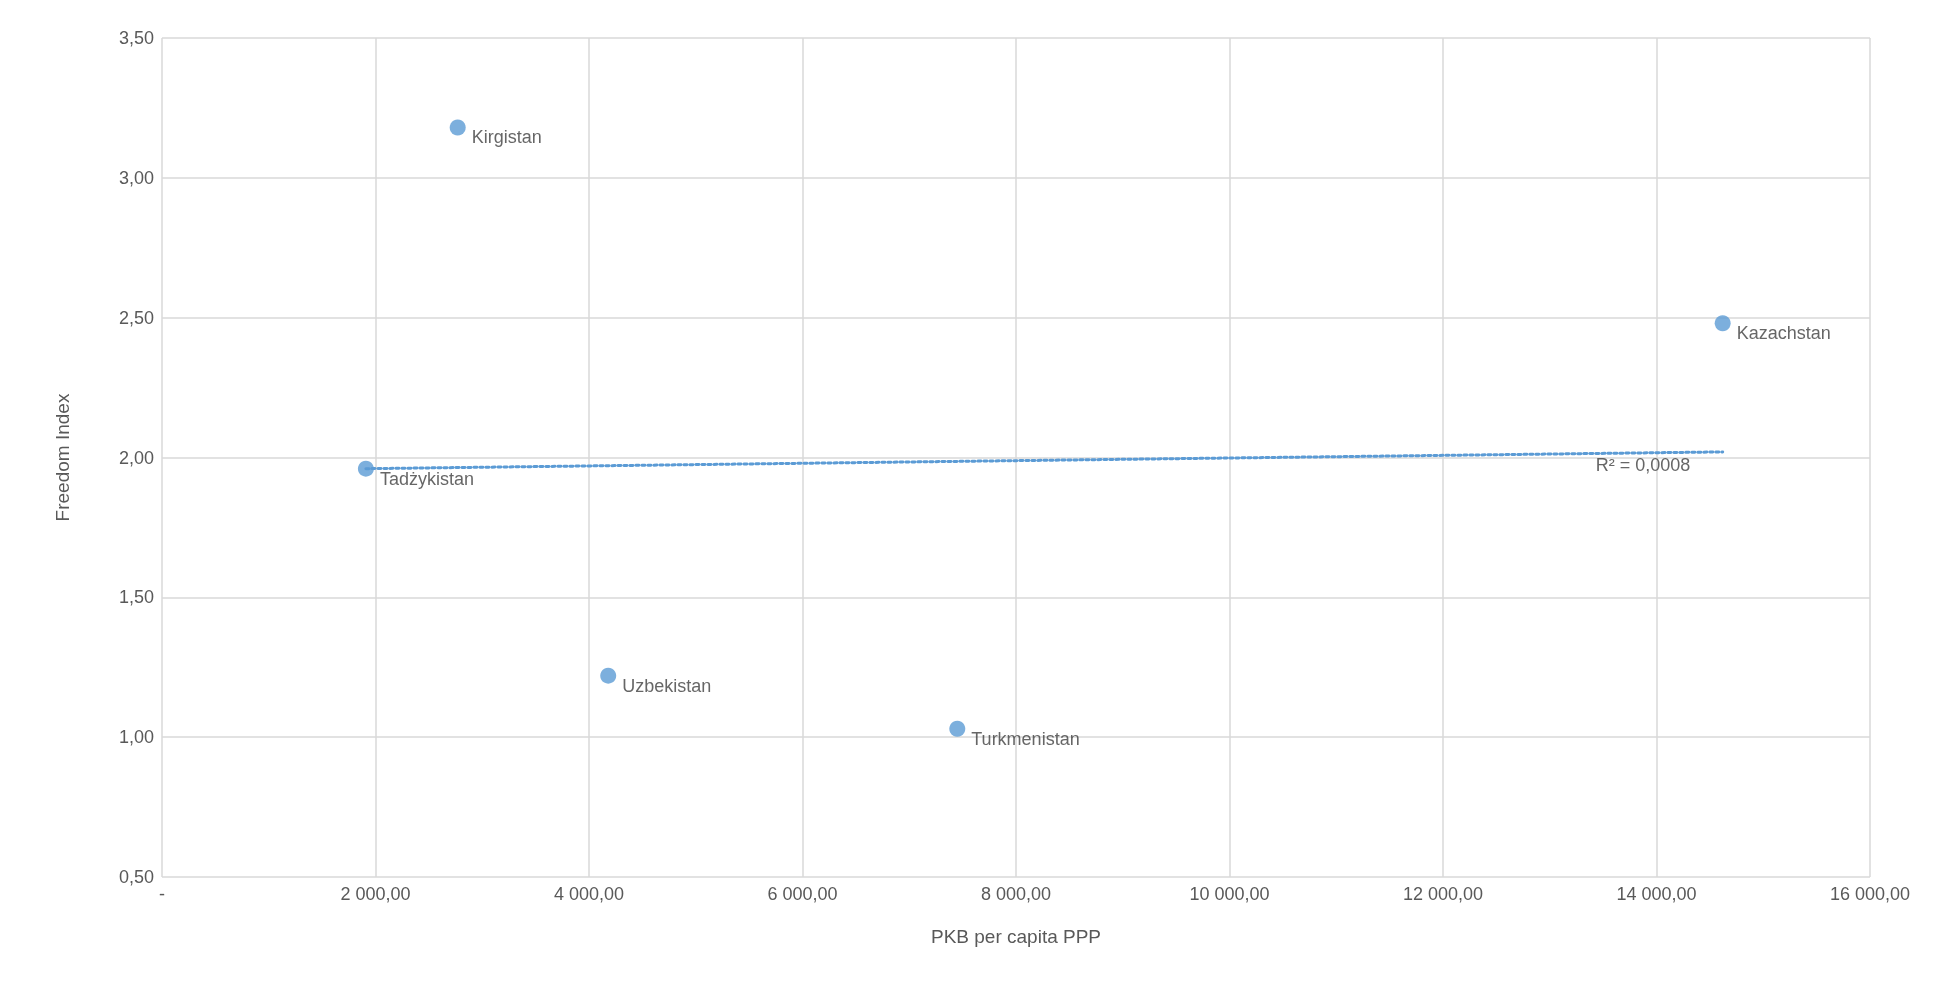  I want to click on y-tick-label: 3,50, so click(136, 38).